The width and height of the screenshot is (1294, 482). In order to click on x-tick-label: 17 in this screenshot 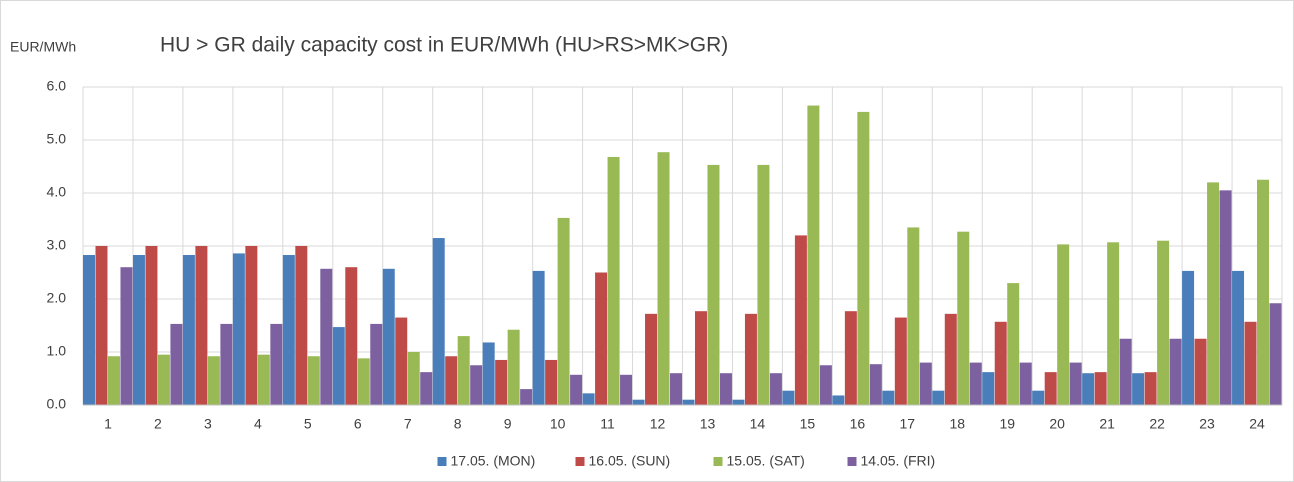, I will do `click(908, 424)`.